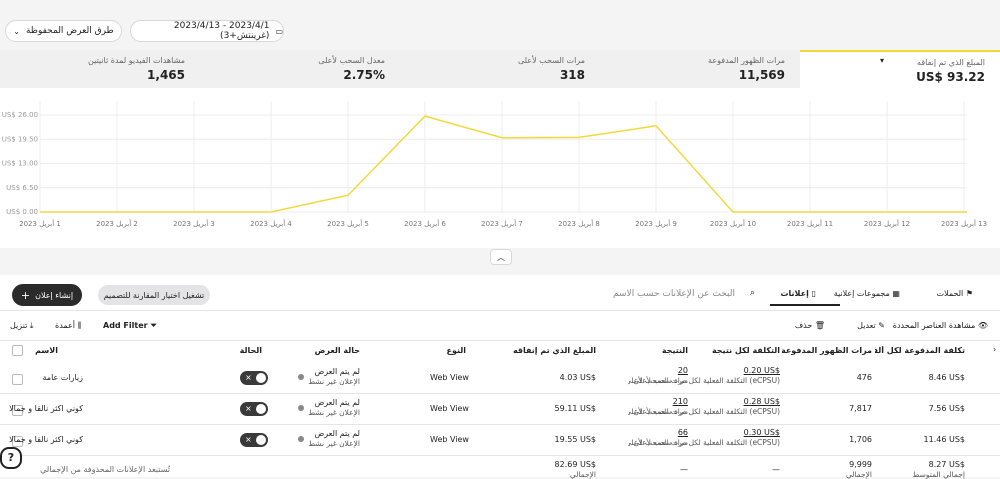 The image size is (1000, 479). I want to click on metric-card: مشاهدات الفيديو لمدة ثانيتين 1,465, so click(100, 69).